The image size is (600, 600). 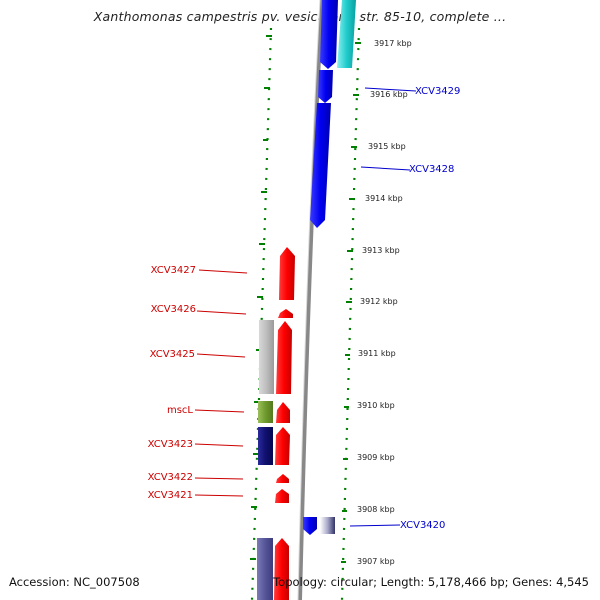 I want to click on gene-label-mscl: mscL, so click(x=180, y=410).